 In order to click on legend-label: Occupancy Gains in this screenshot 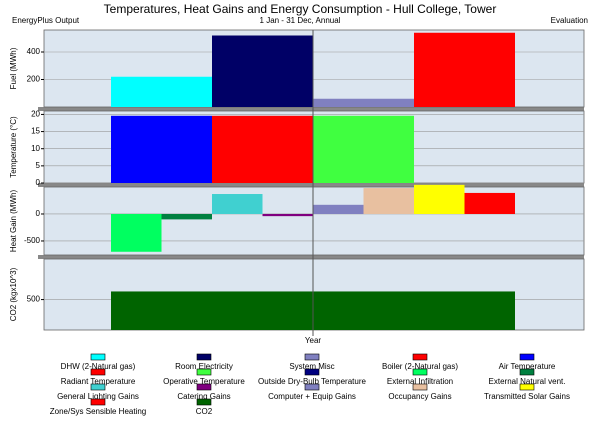, I will do `click(419, 396)`.